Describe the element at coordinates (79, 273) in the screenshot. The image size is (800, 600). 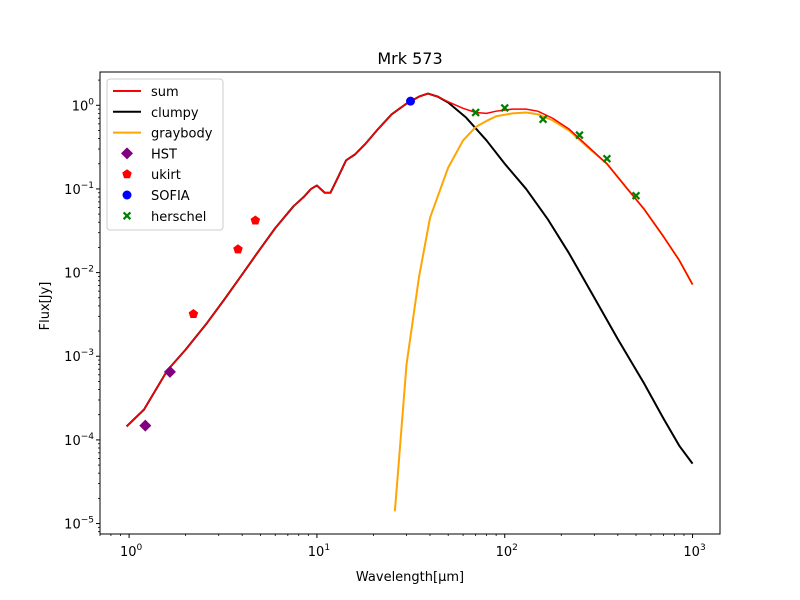
I see `y-tick-label: 10⁻²` at that location.